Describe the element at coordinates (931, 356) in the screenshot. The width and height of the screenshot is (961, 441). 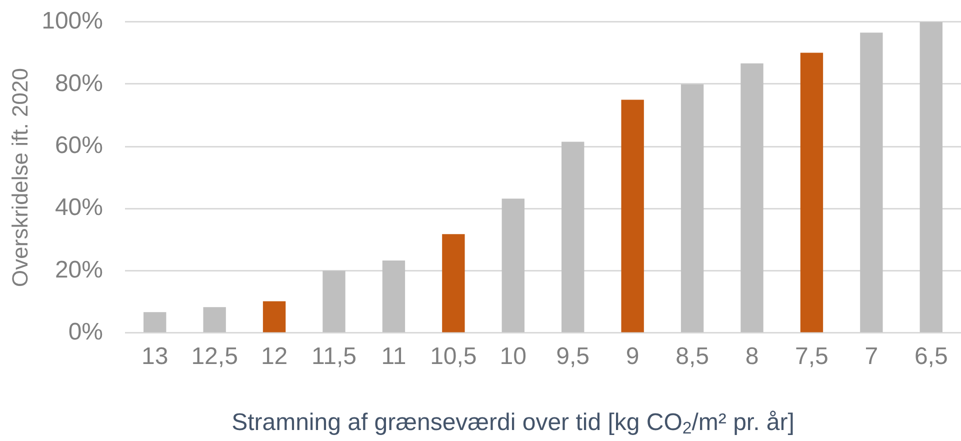
I see `x-tick-label: 6,5` at that location.